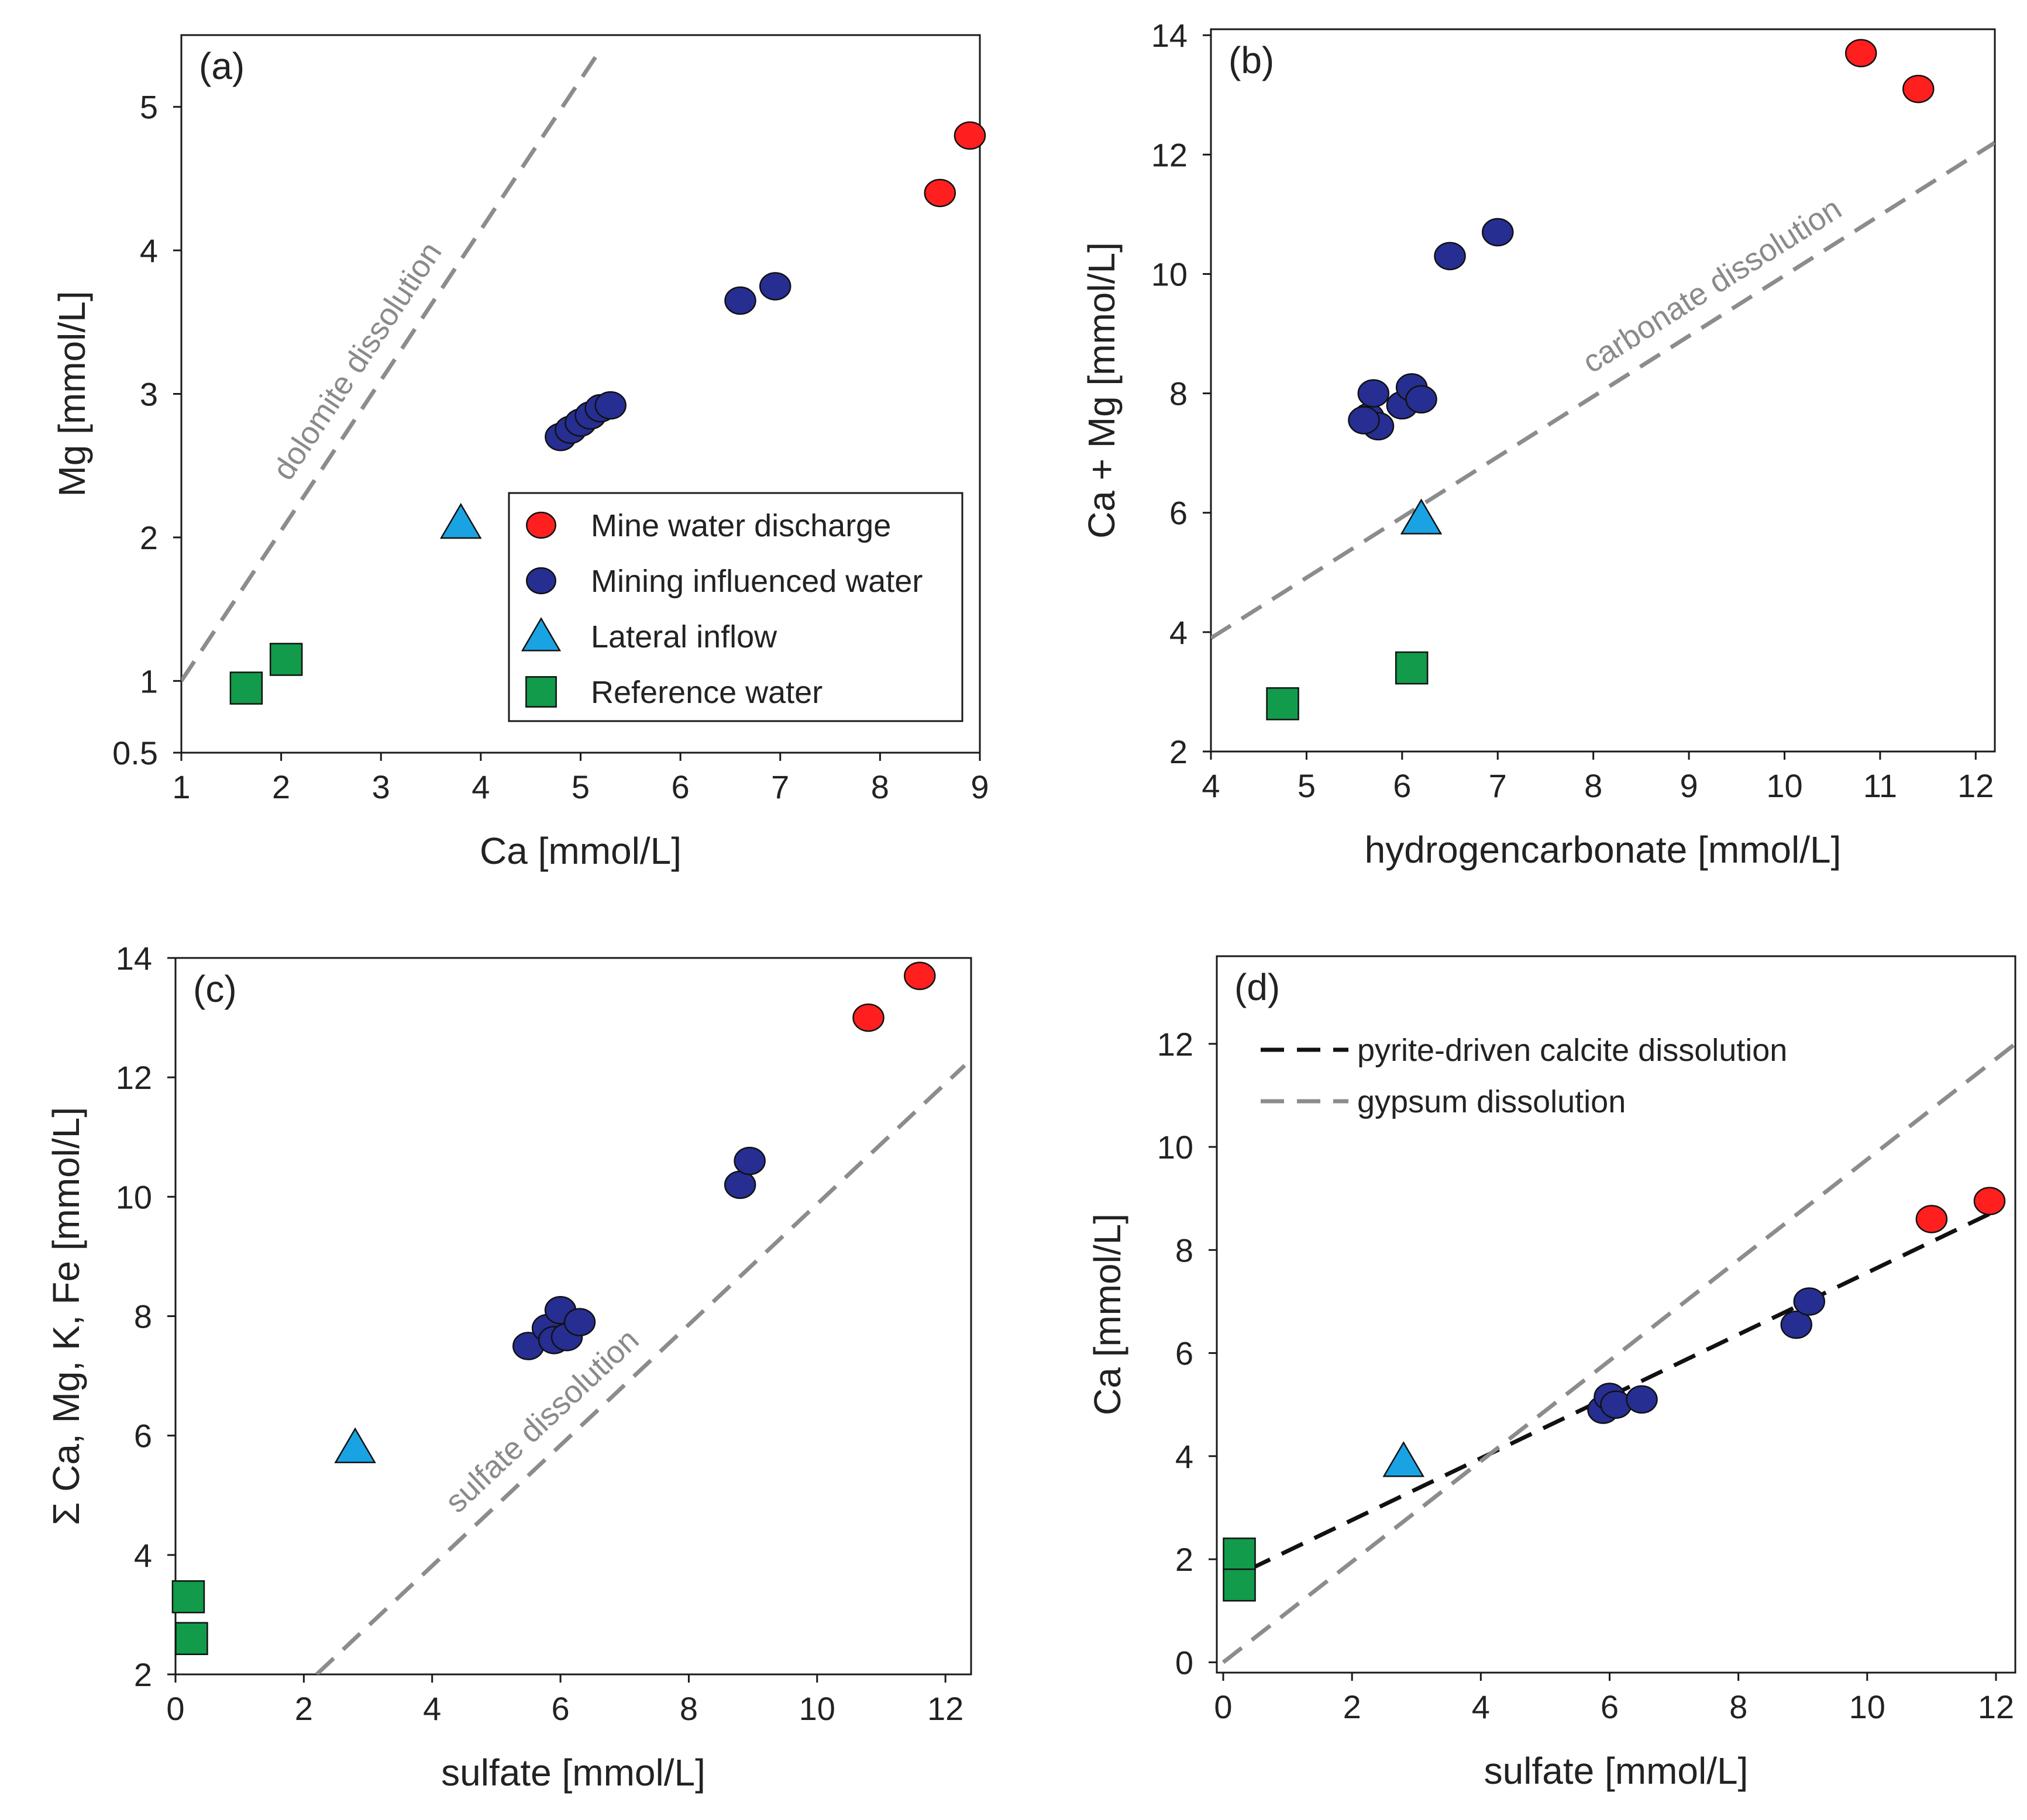 This screenshot has width=2027, height=1820. Describe the element at coordinates (215, 989) in the screenshot. I see `panel-label: (c)` at that location.